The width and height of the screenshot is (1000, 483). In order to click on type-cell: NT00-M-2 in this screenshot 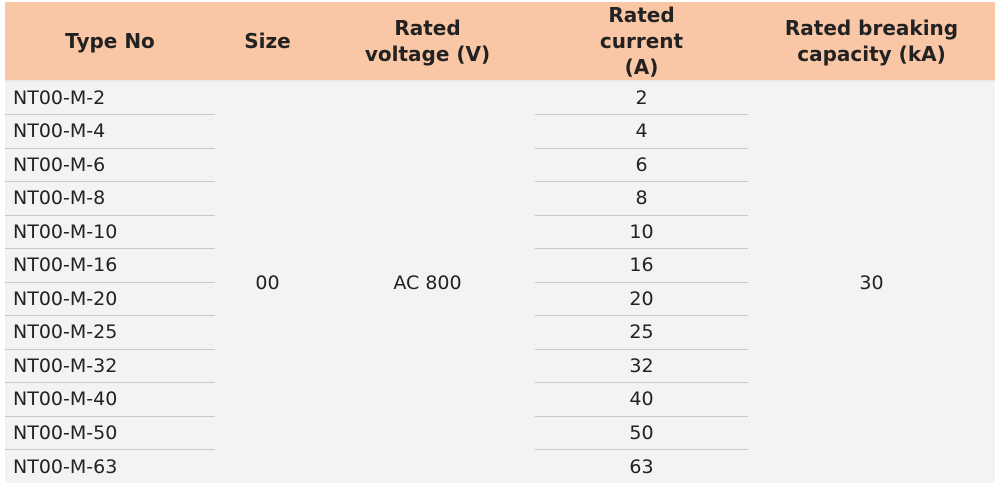, I will do `click(110, 98)`.